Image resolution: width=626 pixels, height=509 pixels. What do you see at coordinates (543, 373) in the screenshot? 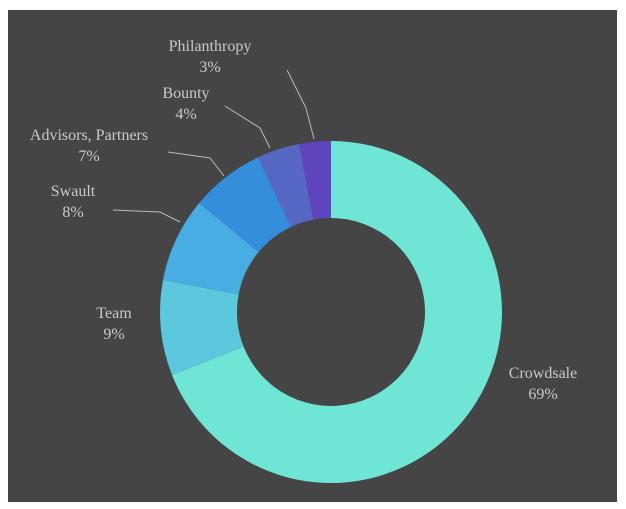
I see `slice-label: Crowdsale` at bounding box center [543, 373].